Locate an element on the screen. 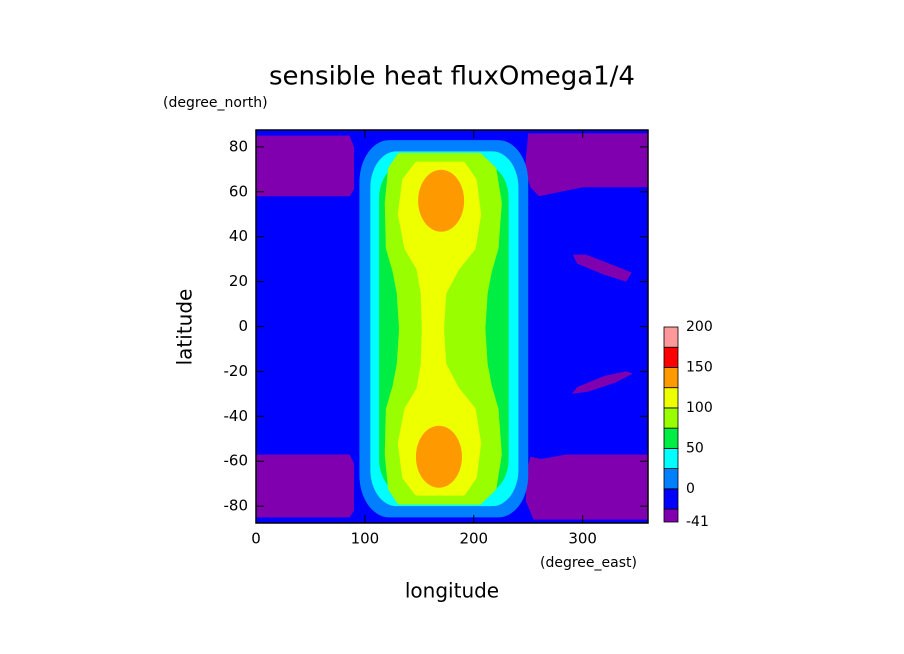  x-tick-label: 0 is located at coordinates (256, 539).